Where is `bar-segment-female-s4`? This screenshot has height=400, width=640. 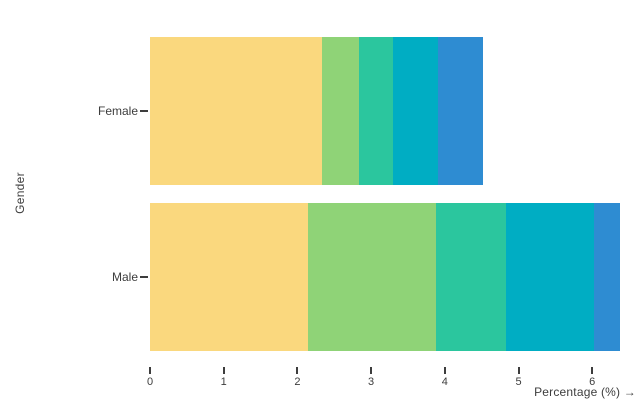 bar-segment-female-s4 is located at coordinates (416, 111).